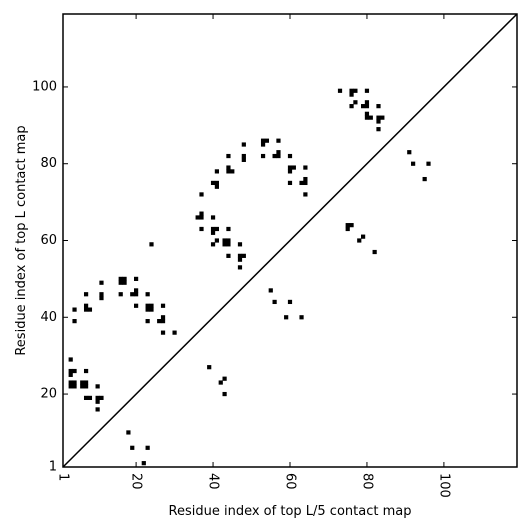 Image resolution: width=531 pixels, height=531 pixels. I want to click on y-tick-label: 20, so click(48, 394).